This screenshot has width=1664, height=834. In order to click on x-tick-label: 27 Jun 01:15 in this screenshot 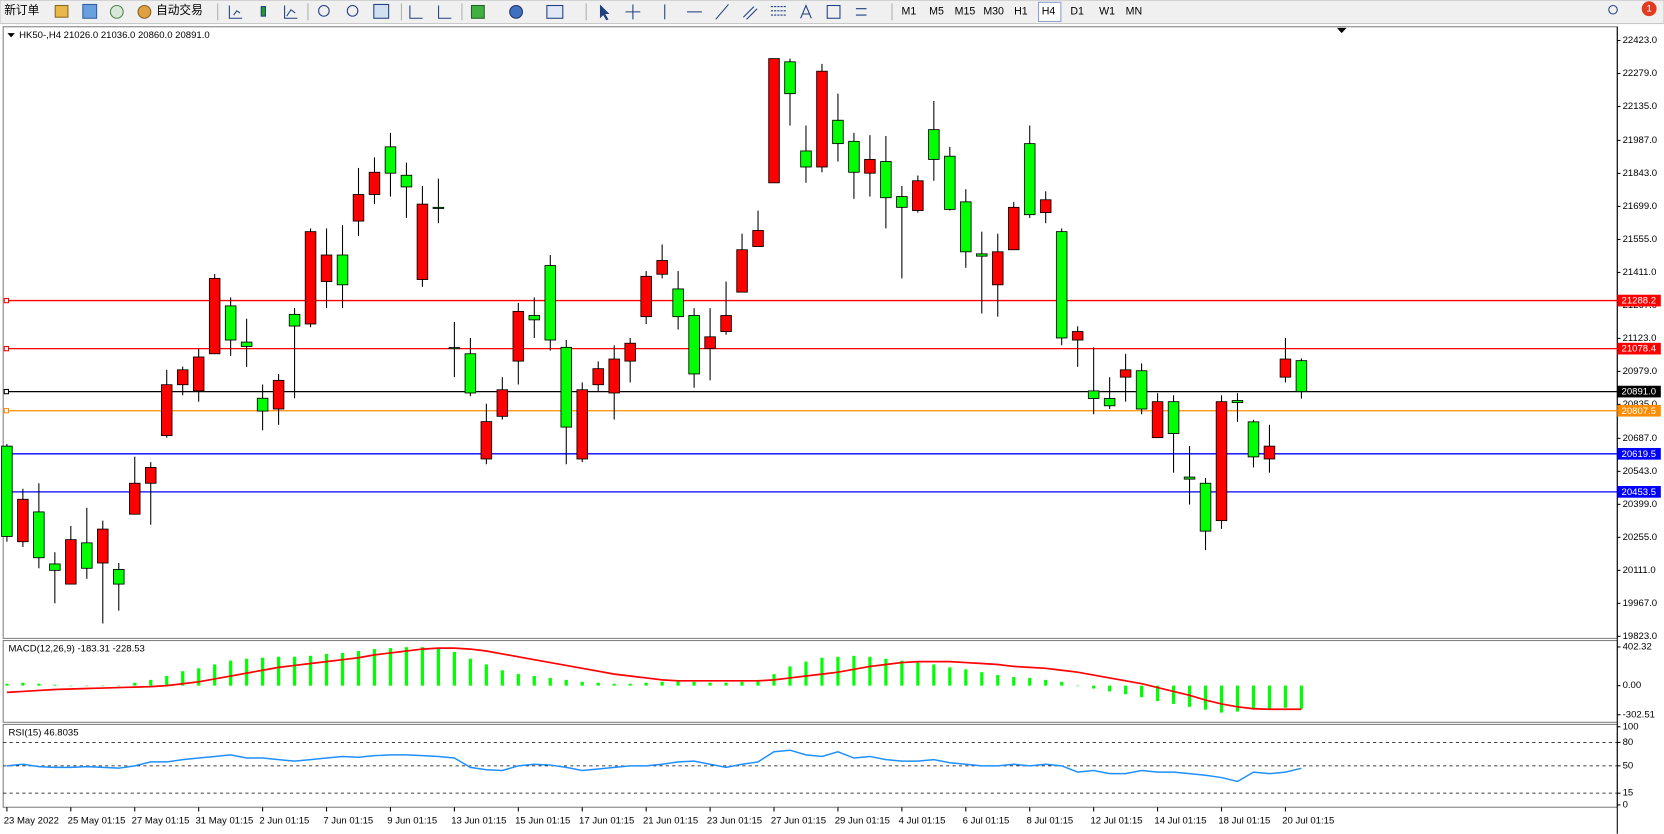, I will do `click(798, 821)`.